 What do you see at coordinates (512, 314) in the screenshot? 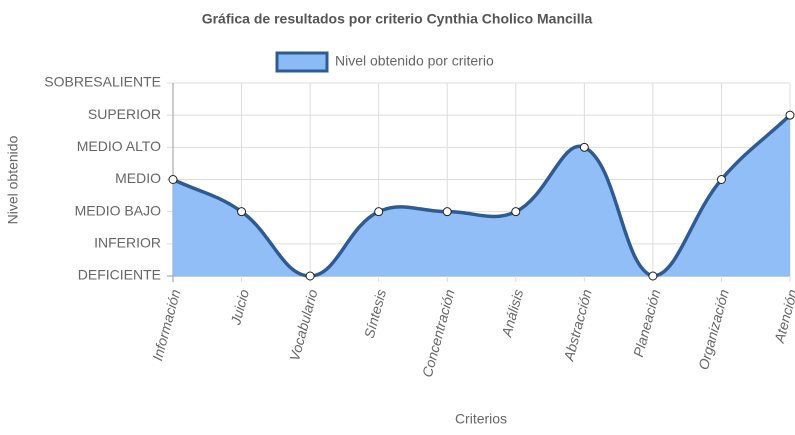
I see `x-tick-label: Análisis` at bounding box center [512, 314].